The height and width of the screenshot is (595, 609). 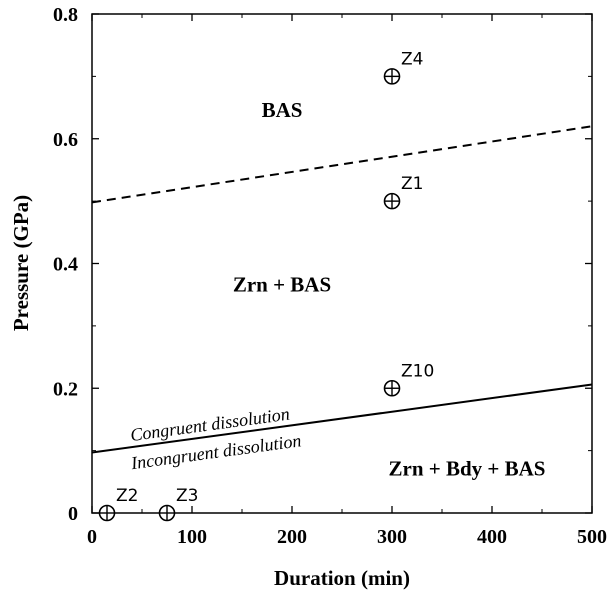 I want to click on data-point: Z10, so click(x=408, y=379).